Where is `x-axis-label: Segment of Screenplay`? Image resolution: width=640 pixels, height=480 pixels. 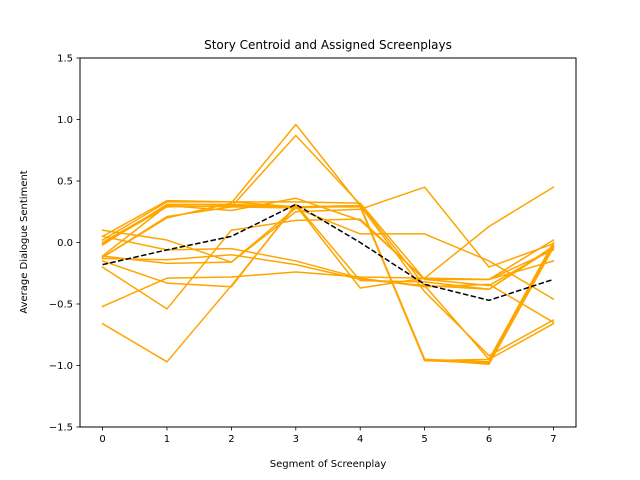 x-axis-label: Segment of Screenplay is located at coordinates (328, 464).